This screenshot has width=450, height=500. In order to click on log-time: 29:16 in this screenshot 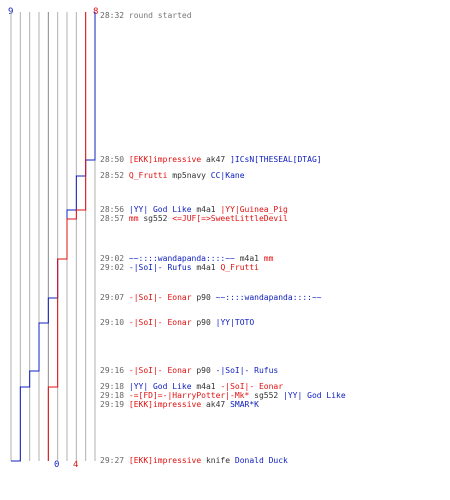, I will do `click(114, 370)`.